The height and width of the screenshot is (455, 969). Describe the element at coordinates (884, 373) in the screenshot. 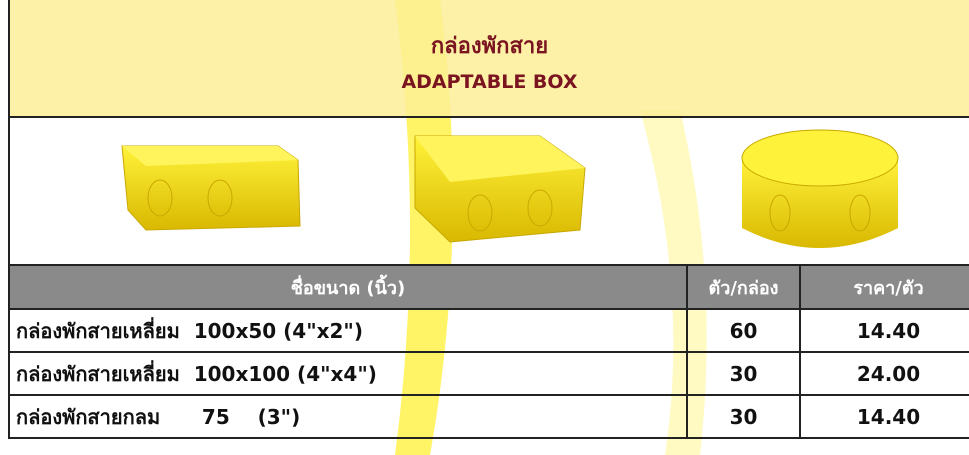

I see `price: 24.00` at that location.